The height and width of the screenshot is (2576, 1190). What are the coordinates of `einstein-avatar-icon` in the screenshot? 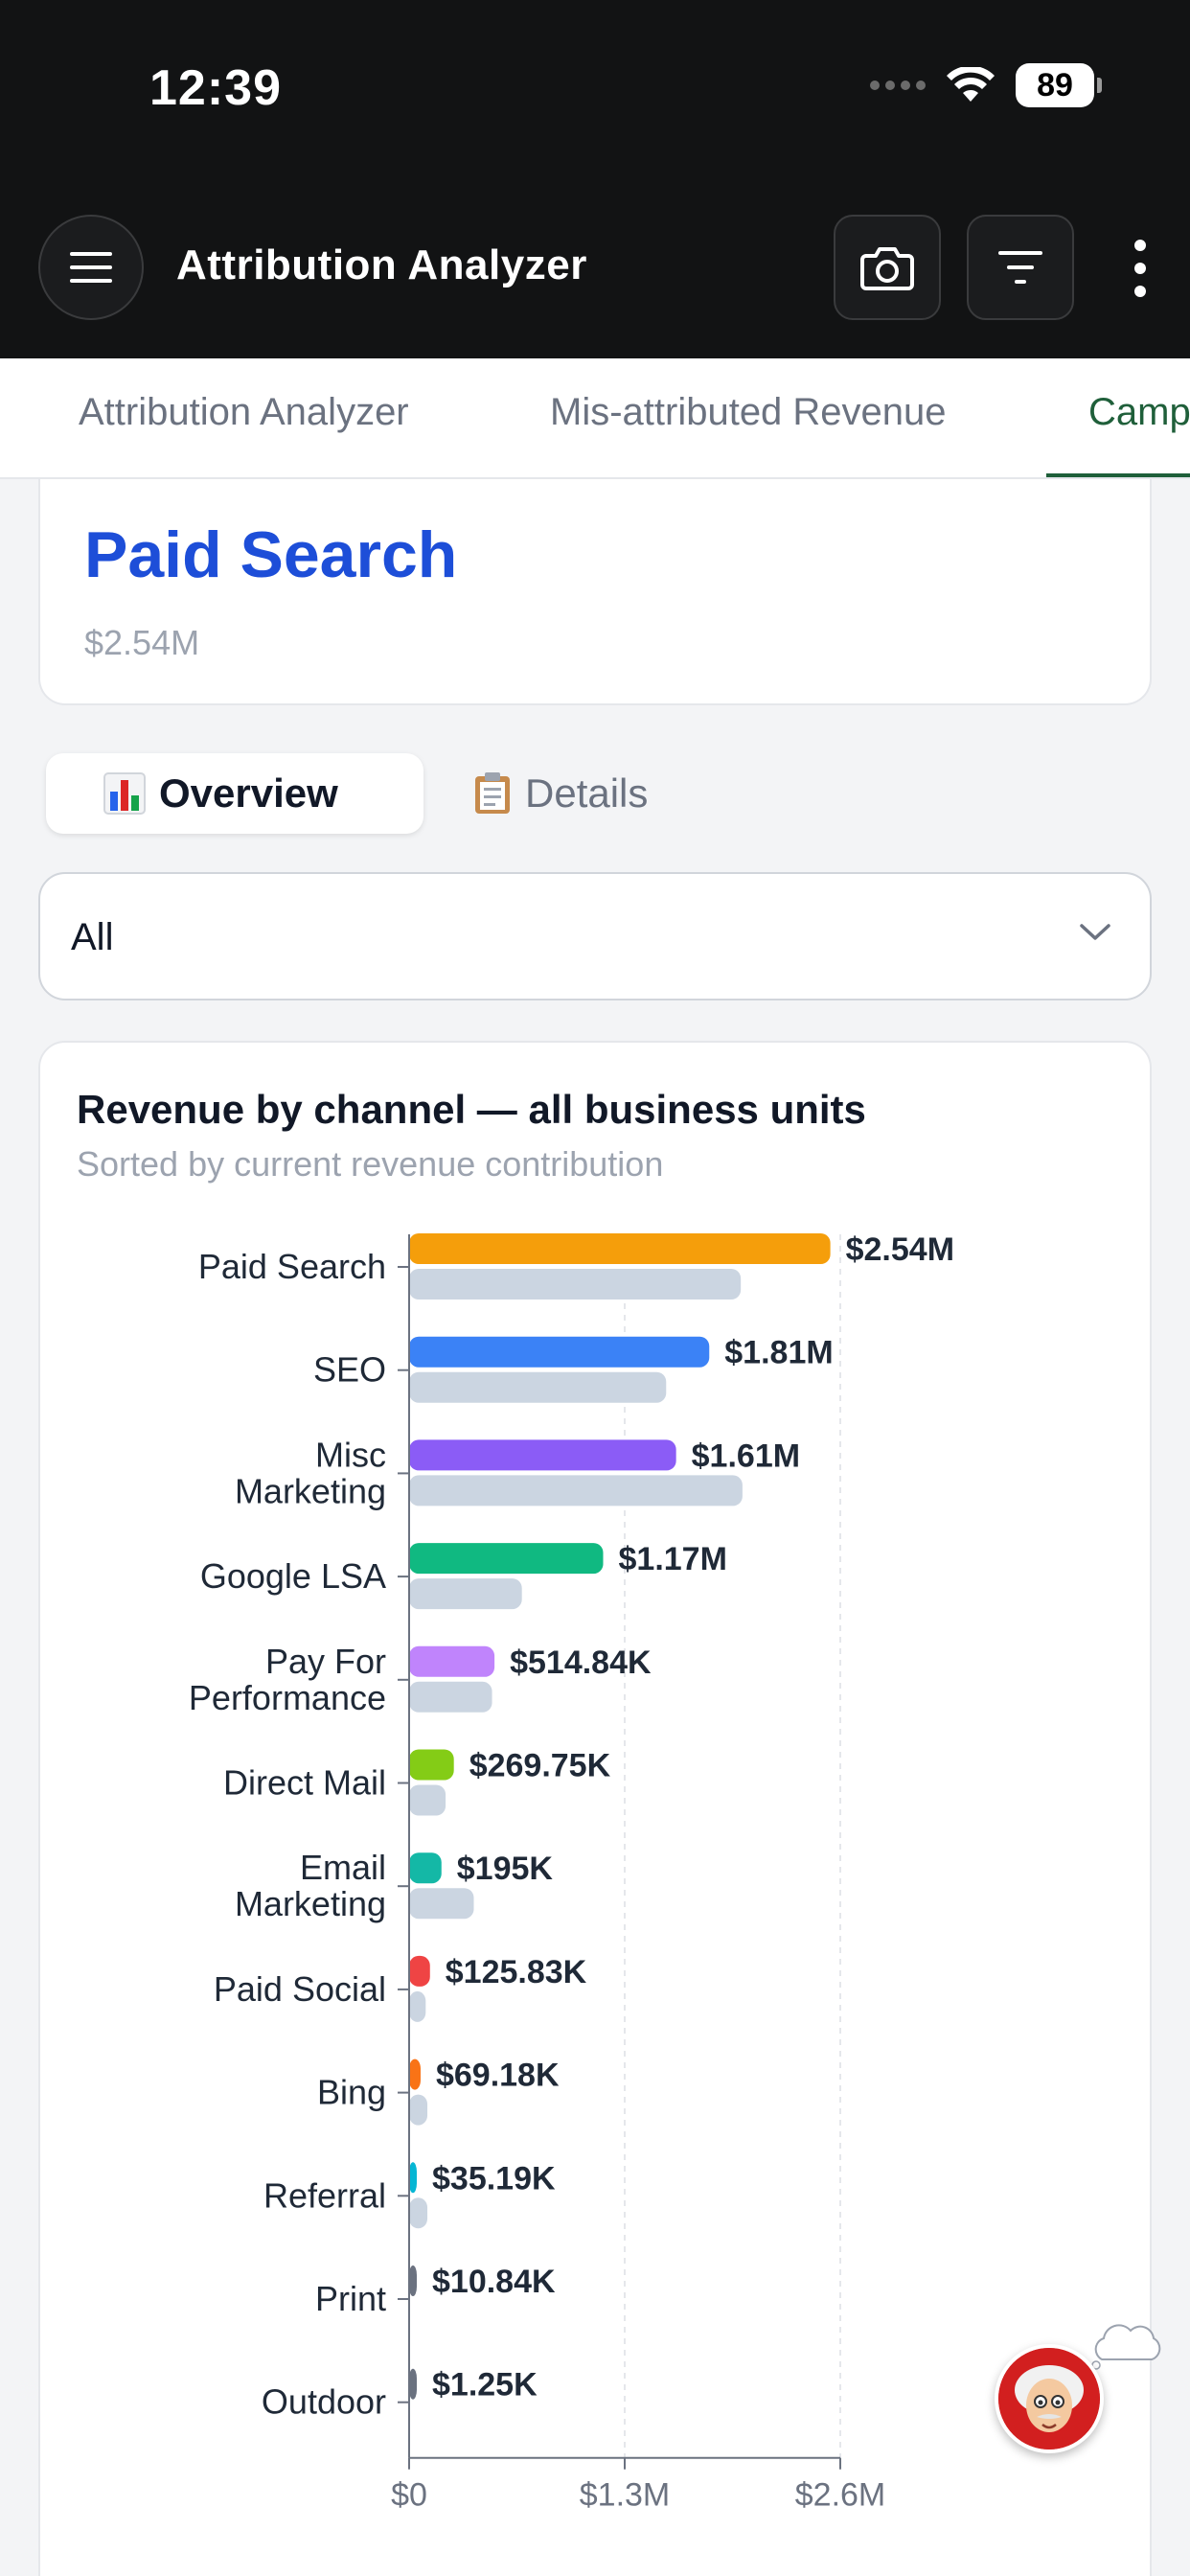 It's located at (1049, 2399).